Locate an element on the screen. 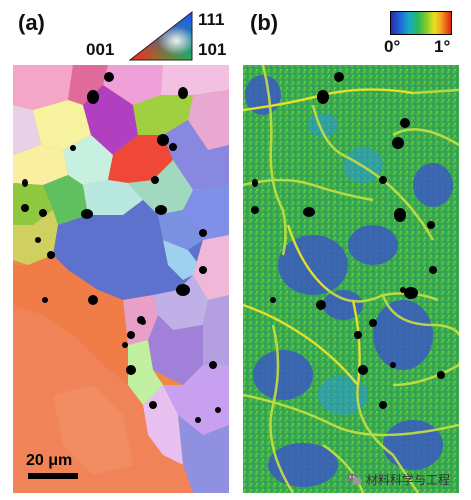  scale-bar-label: 20 μm is located at coordinates (49, 460).